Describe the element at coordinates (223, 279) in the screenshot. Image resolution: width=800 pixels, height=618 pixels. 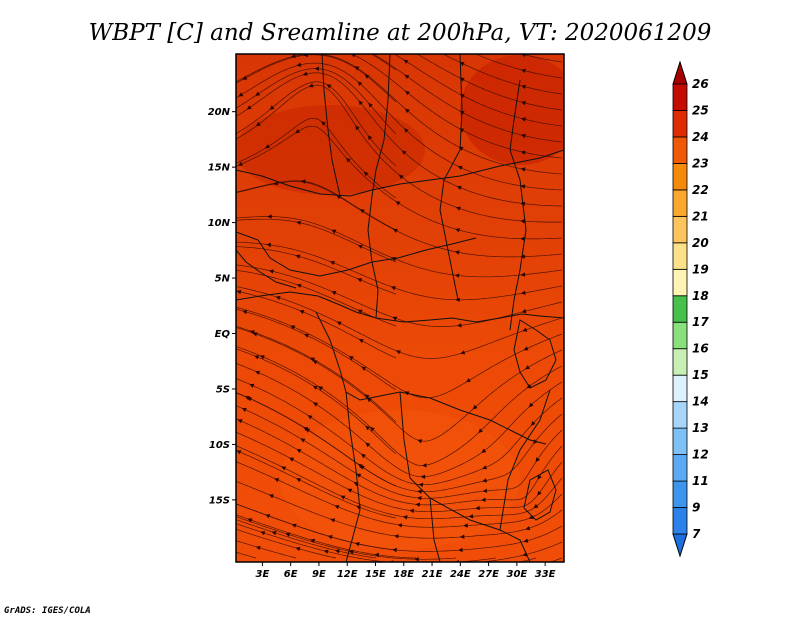
I see `y-tick-label: 5N` at that location.